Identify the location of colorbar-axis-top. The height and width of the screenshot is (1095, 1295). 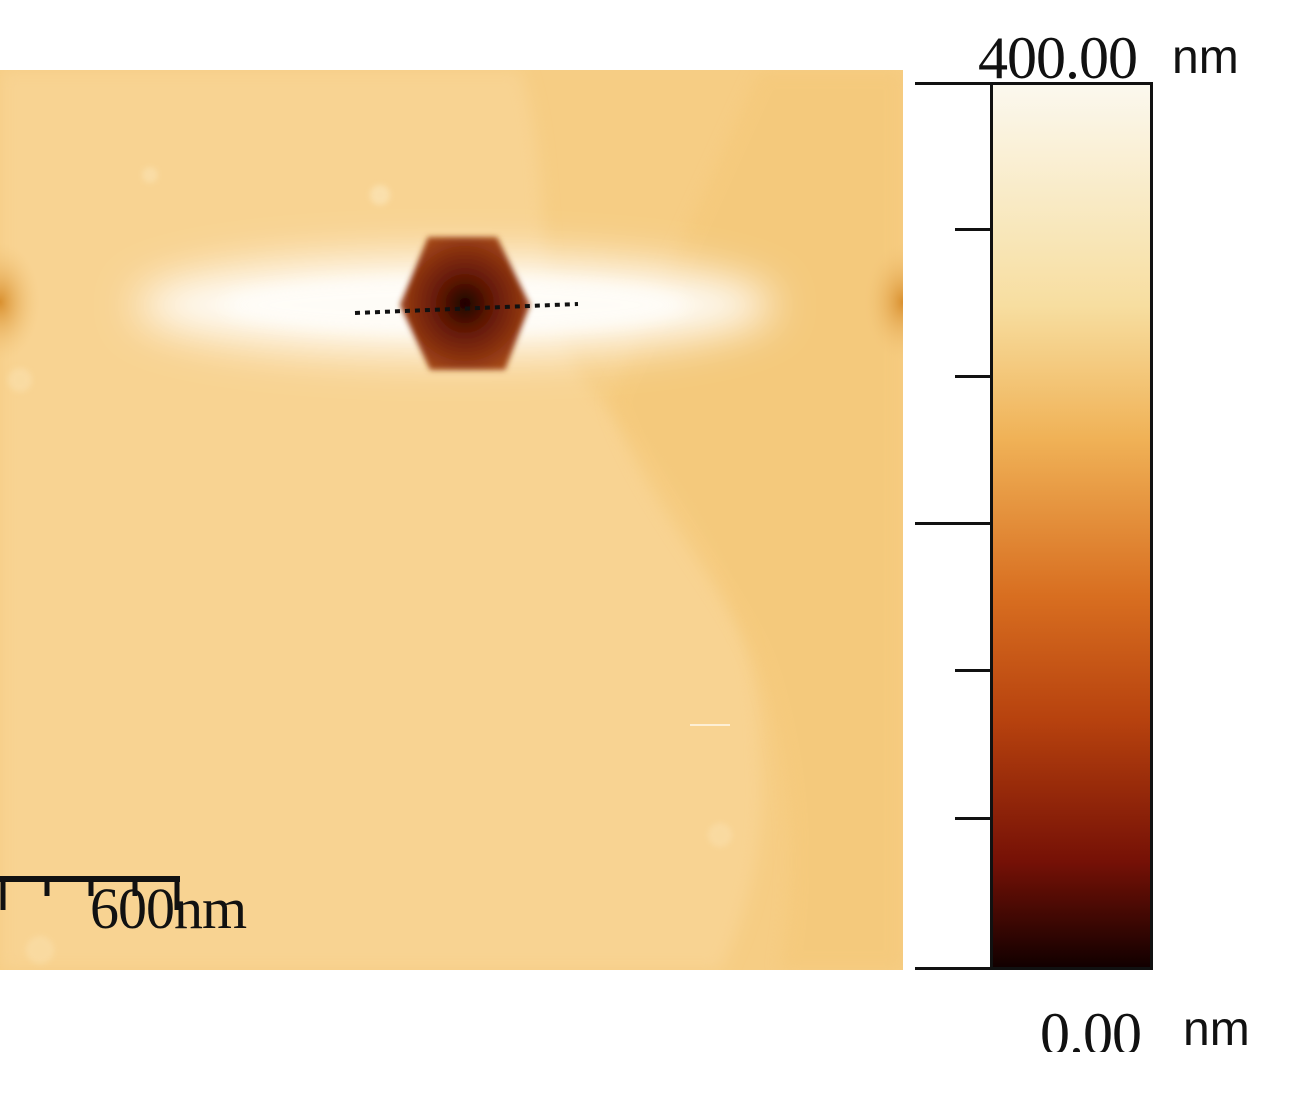
(954, 83).